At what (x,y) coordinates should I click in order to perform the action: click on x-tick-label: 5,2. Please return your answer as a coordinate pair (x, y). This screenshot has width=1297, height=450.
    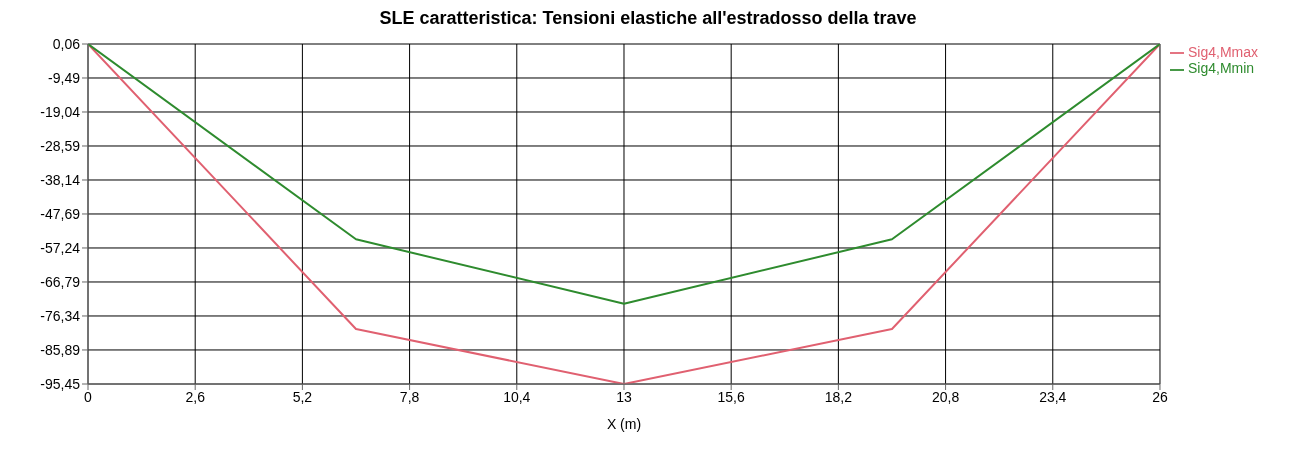
    Looking at the image, I should click on (302, 396).